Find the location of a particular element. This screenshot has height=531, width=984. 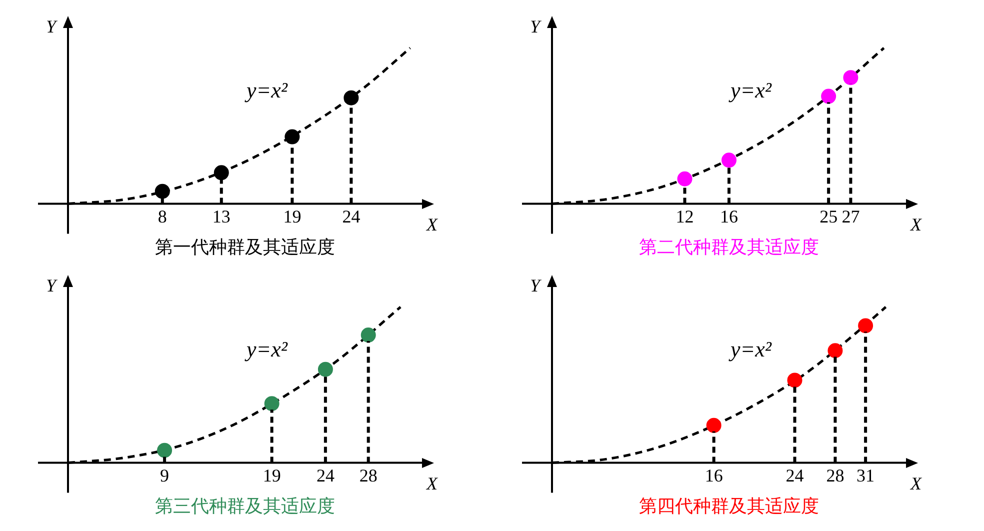

x-tick-label: 9 is located at coordinates (165, 475).